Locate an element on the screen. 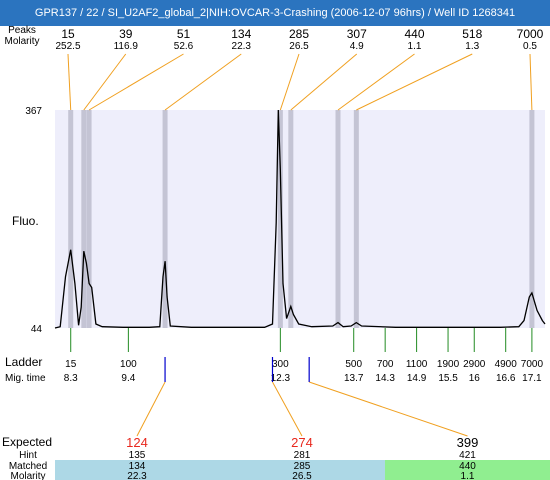 This screenshot has width=550, height=480. peak-molarity-label: 52.6 is located at coordinates (184, 46).